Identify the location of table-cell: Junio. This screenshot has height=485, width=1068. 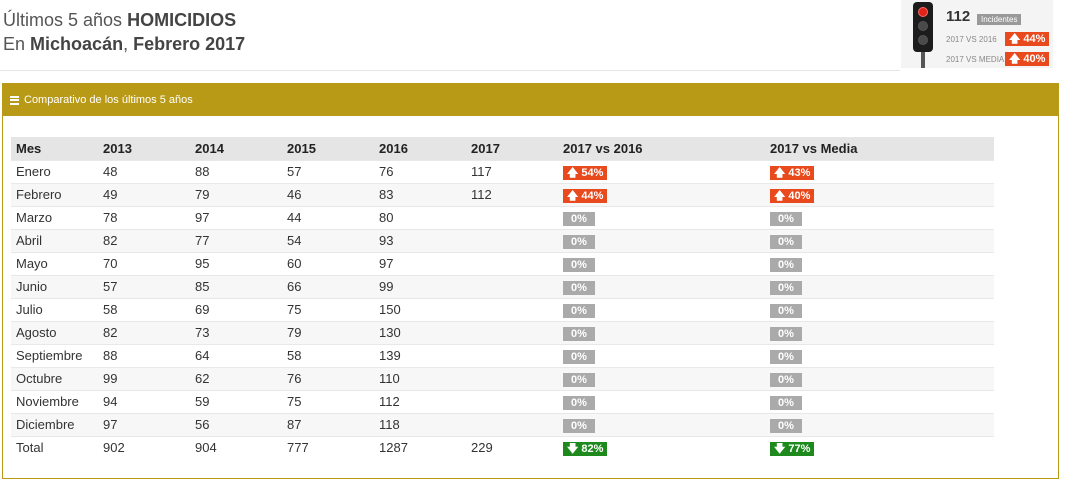
(54, 286).